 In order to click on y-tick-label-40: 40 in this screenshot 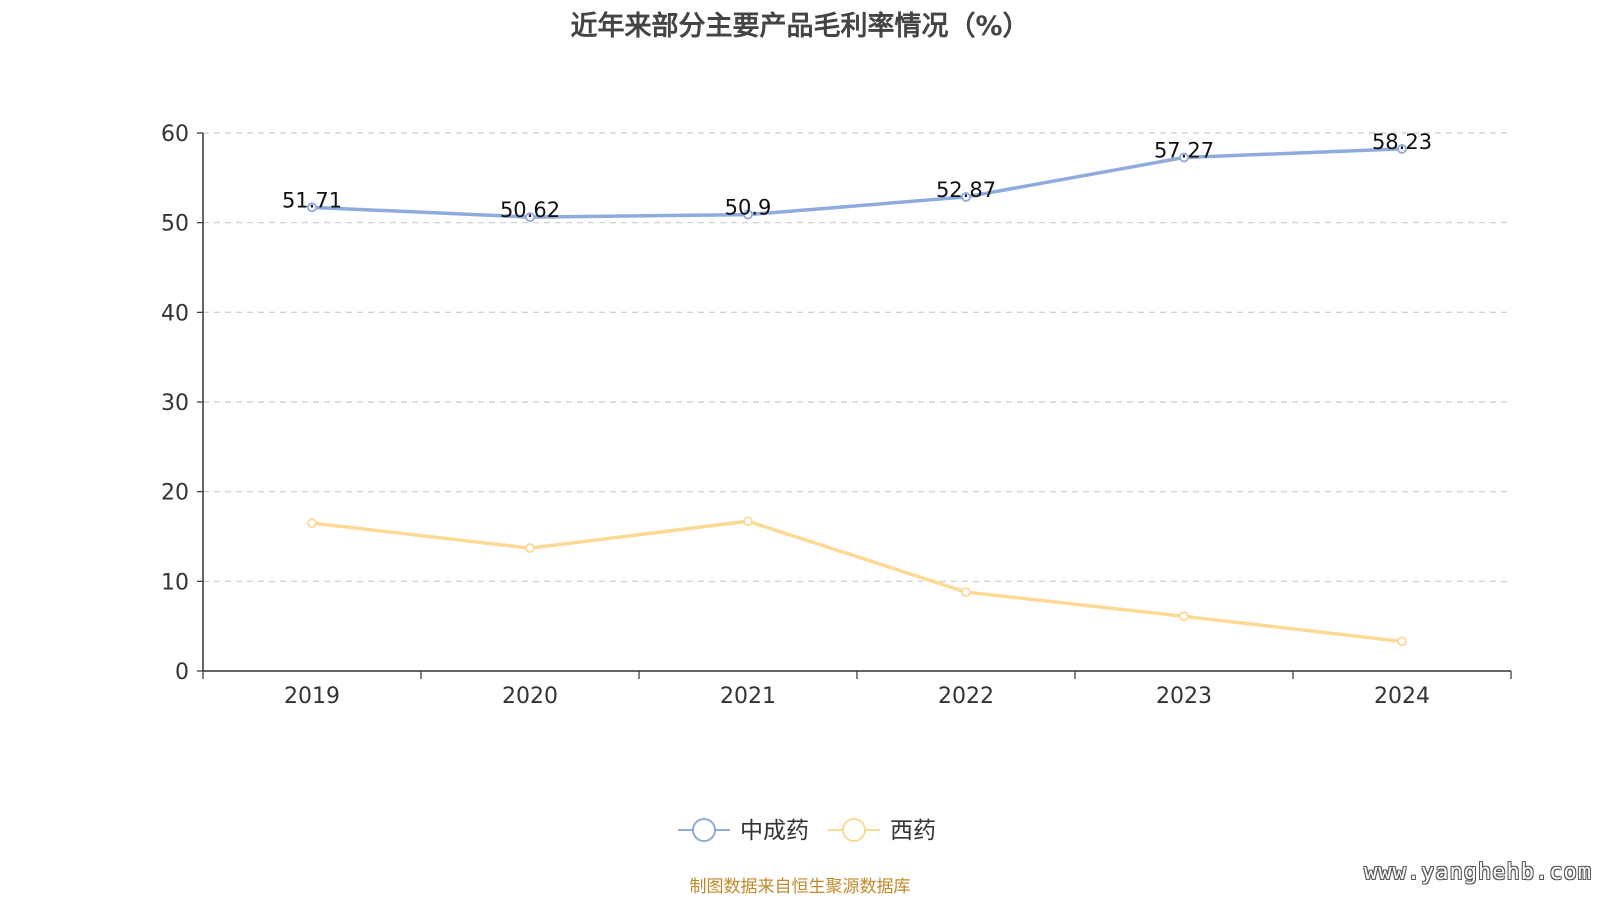, I will do `click(175, 313)`.